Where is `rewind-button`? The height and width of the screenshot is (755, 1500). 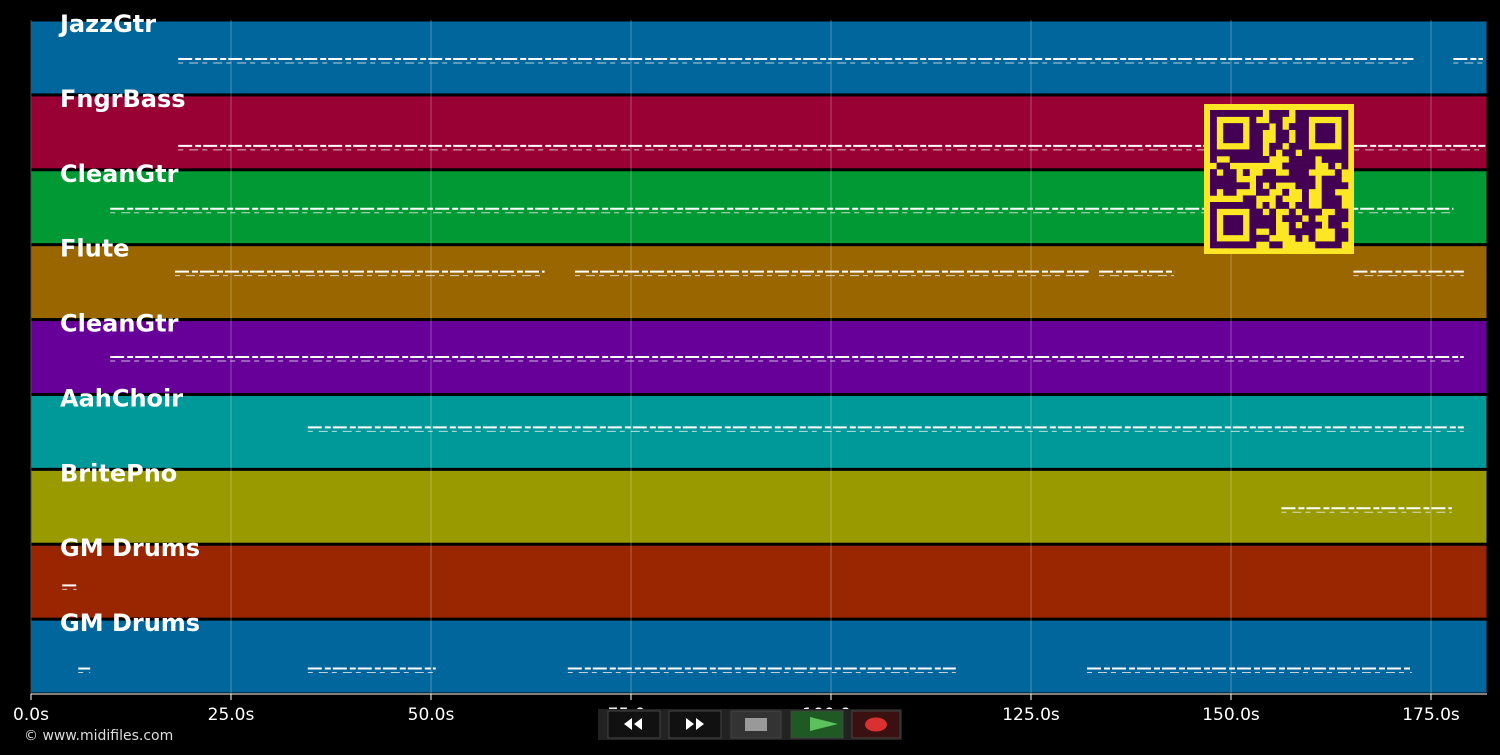
rewind-button is located at coordinates (634, 724).